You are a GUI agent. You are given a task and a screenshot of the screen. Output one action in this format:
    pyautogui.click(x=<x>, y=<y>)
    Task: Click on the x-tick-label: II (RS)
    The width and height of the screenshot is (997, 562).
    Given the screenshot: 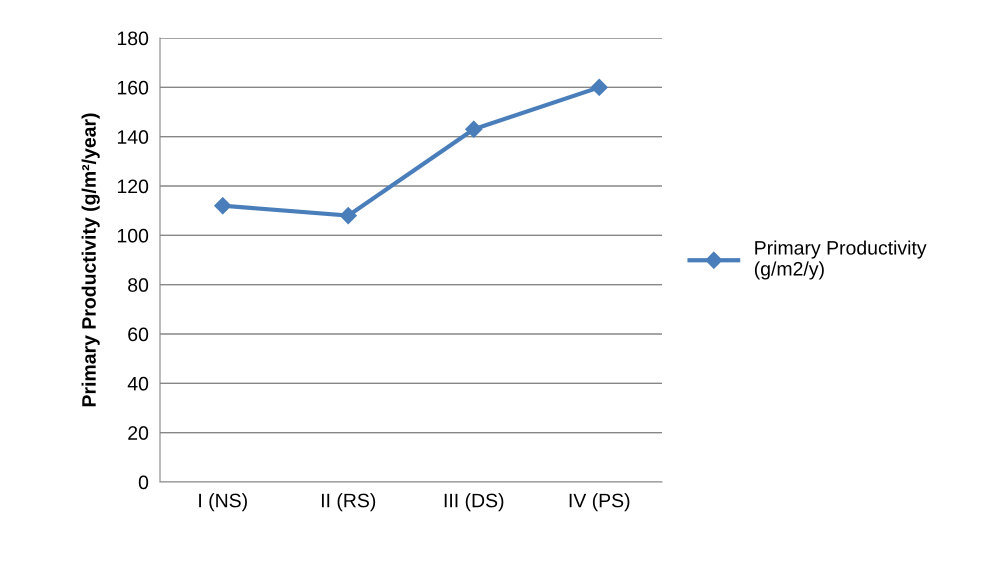 What is the action you would take?
    pyautogui.click(x=349, y=502)
    